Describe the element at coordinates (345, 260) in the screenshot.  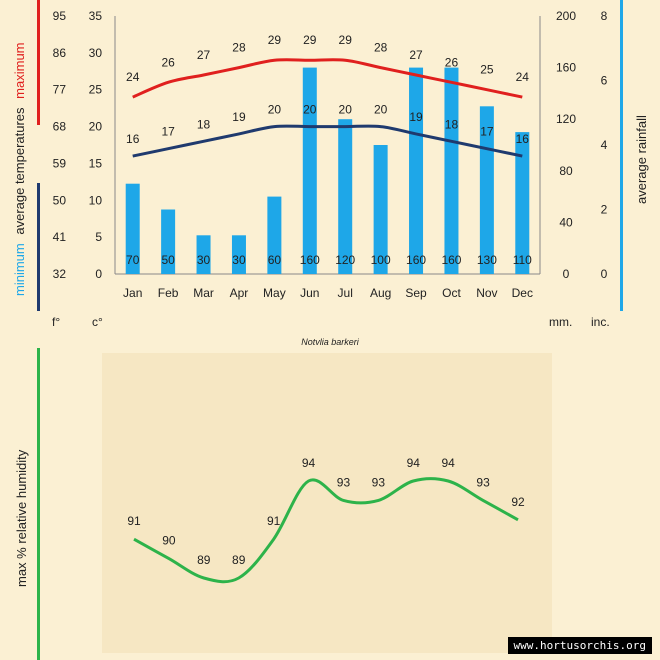
I see `rainfall-data-label: 120` at that location.